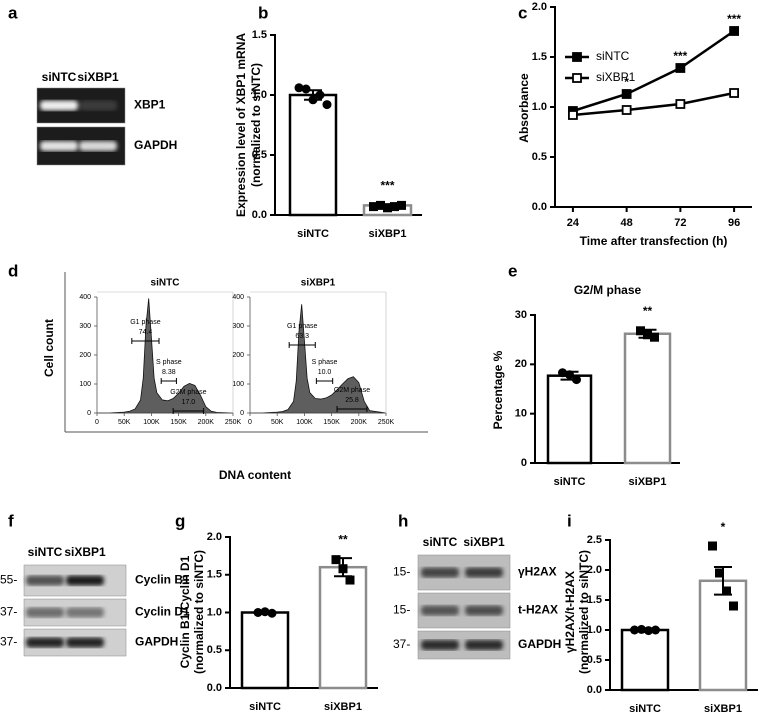 This screenshot has width=784, height=712. I want to click on y-tick-label: 400, so click(238, 297).